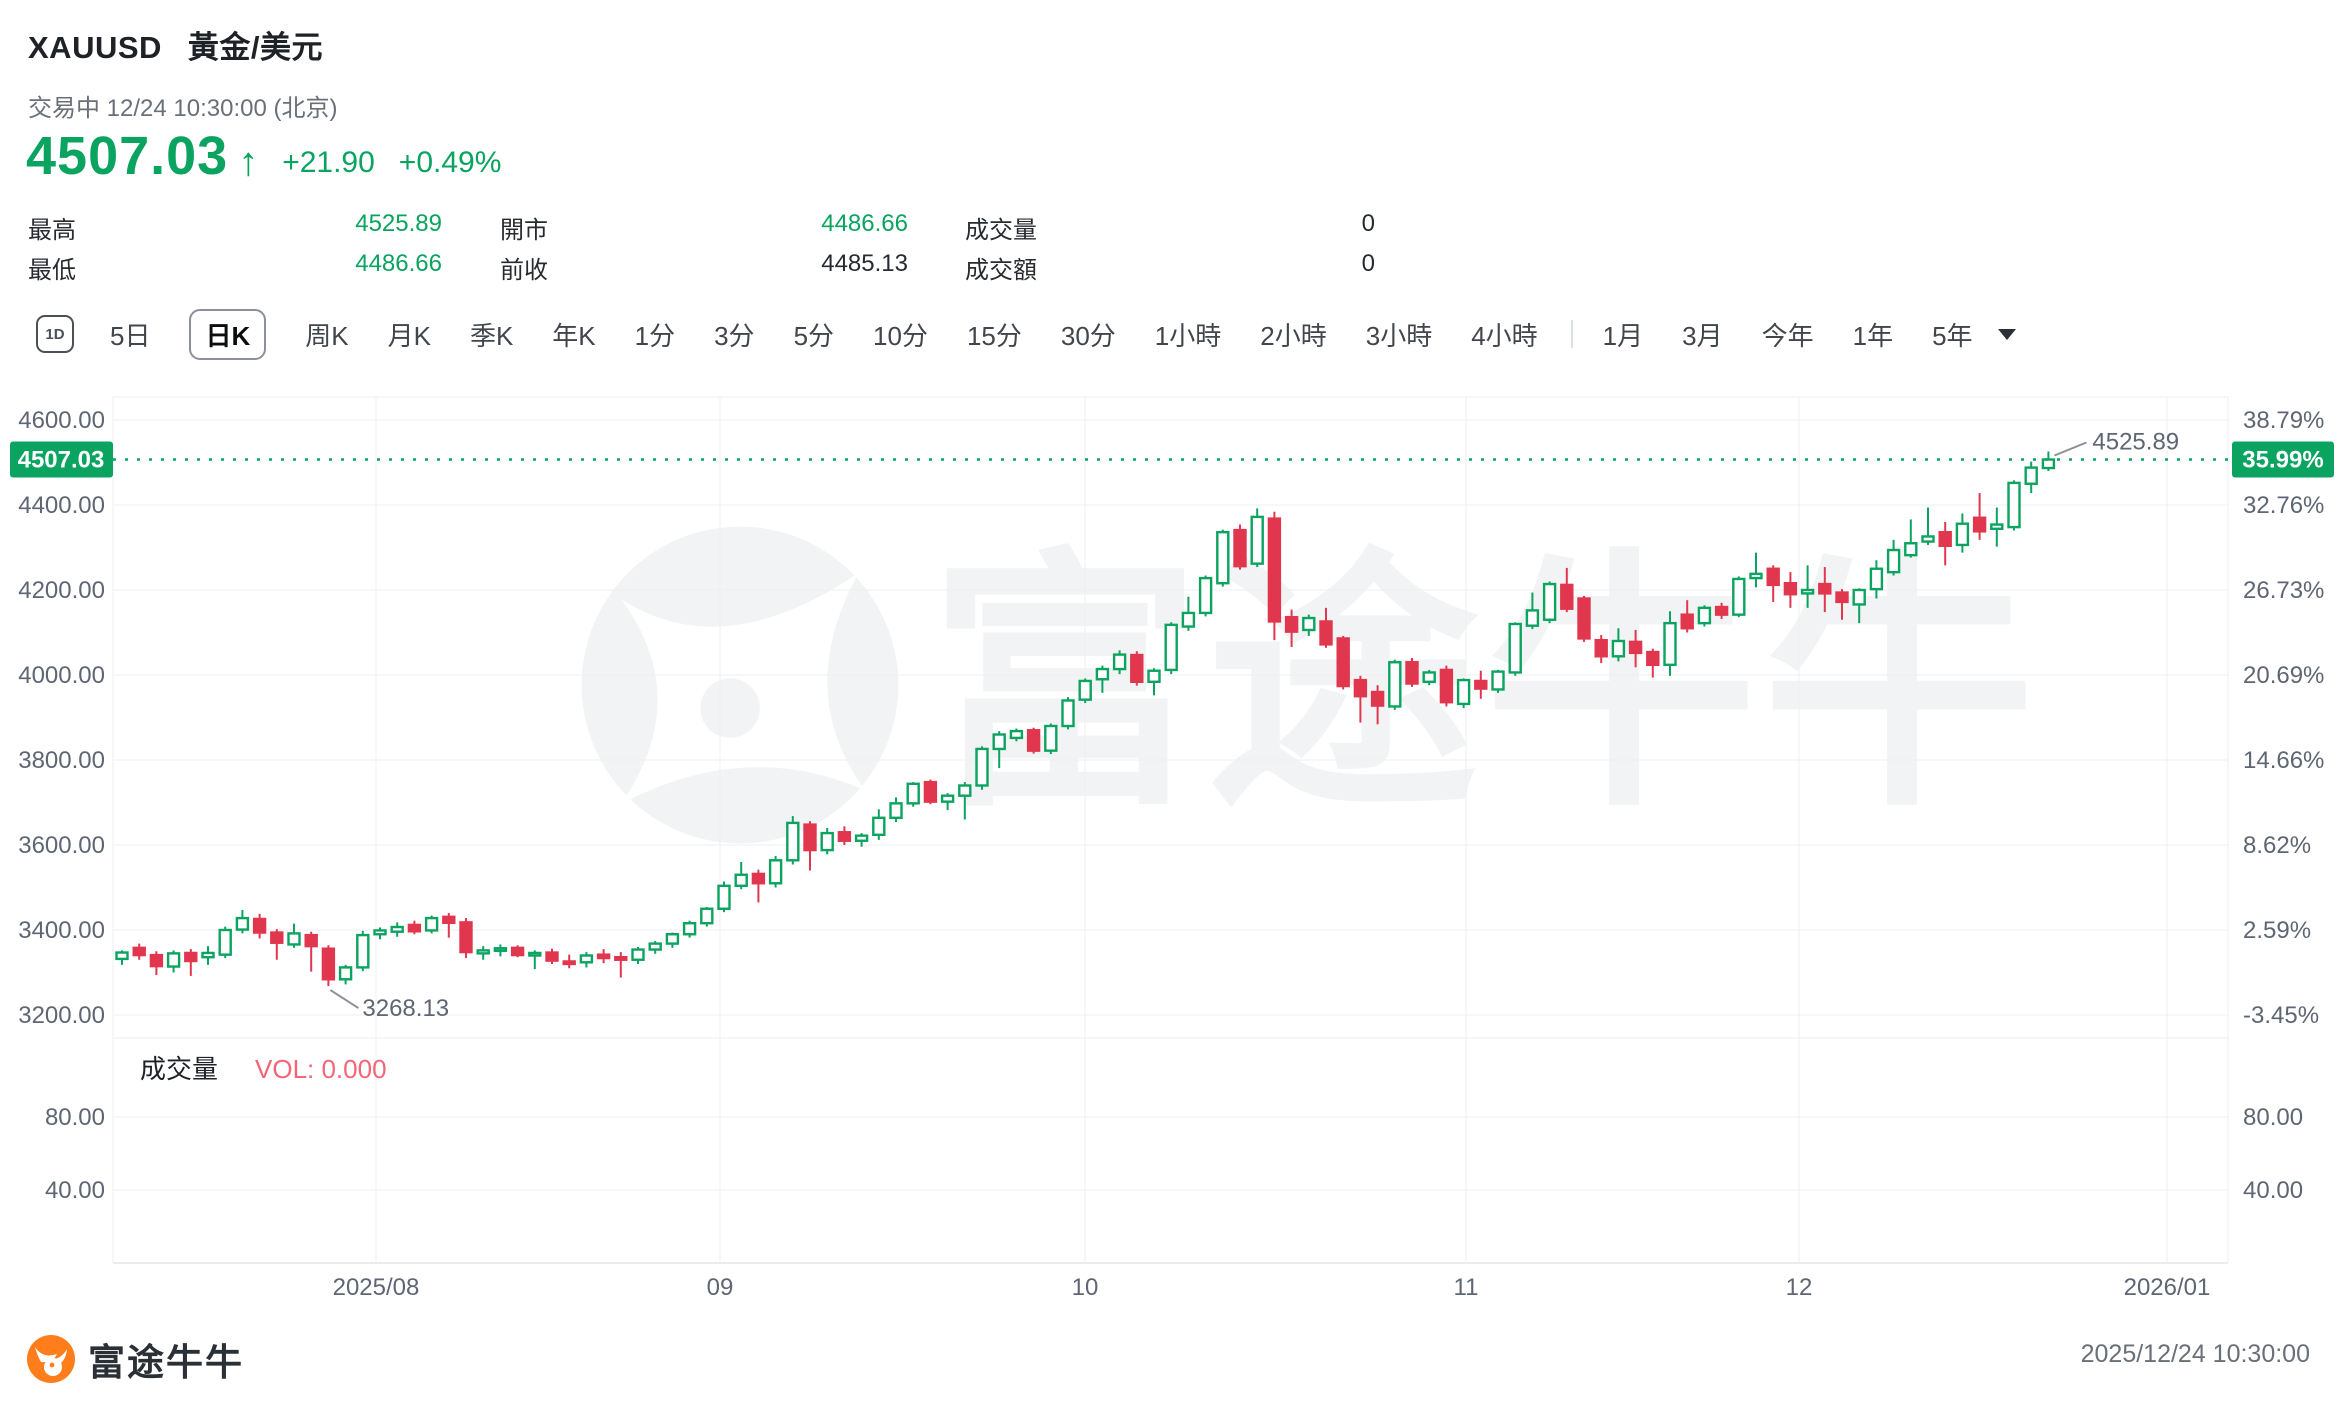 This screenshot has height=1408, width=2340. What do you see at coordinates (376, 1287) in the screenshot?
I see `x-axis-label: 2025/08` at bounding box center [376, 1287].